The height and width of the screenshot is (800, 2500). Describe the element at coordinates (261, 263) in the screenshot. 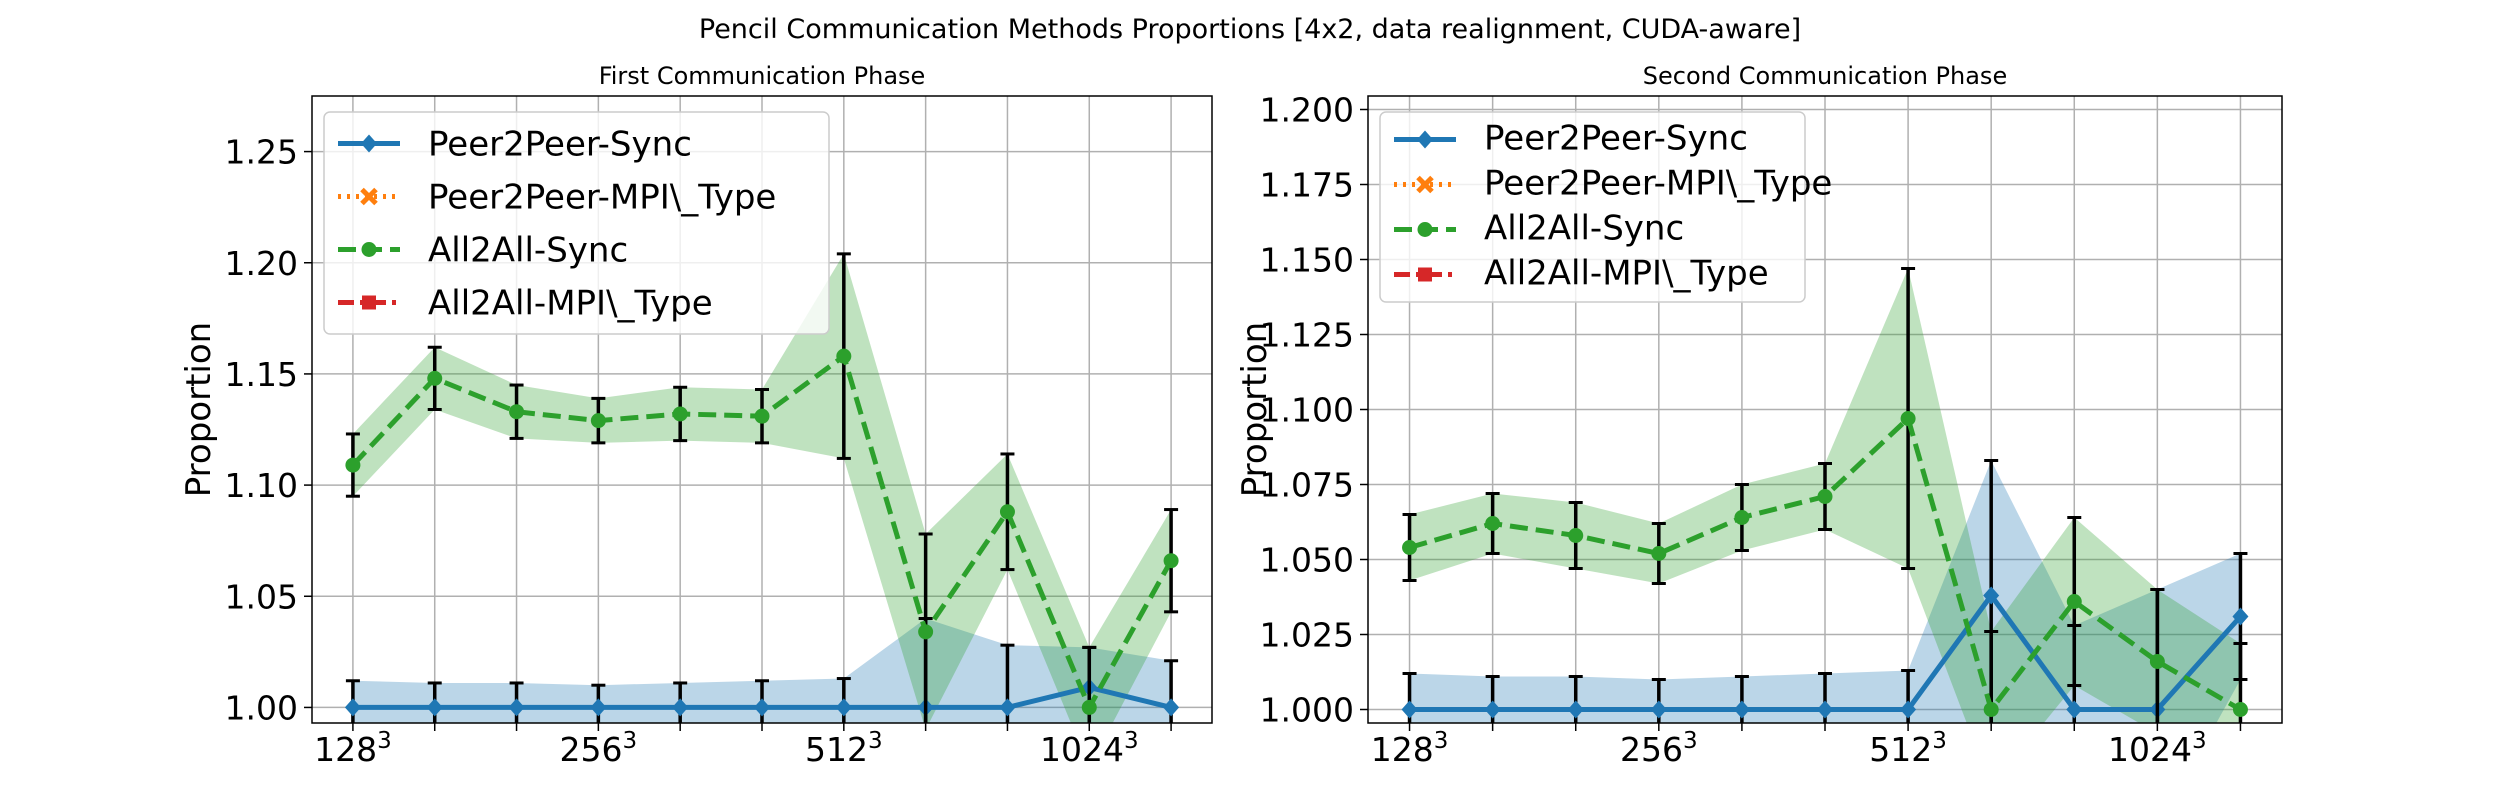

I see `y-tick-label: 1.20` at that location.